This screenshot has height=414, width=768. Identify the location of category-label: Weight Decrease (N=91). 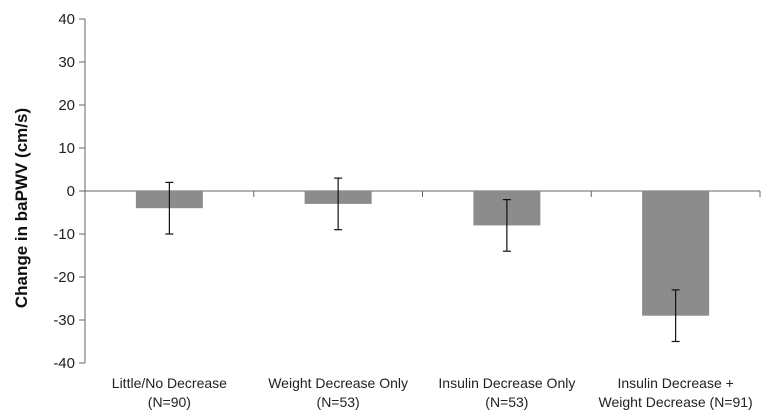
(676, 402).